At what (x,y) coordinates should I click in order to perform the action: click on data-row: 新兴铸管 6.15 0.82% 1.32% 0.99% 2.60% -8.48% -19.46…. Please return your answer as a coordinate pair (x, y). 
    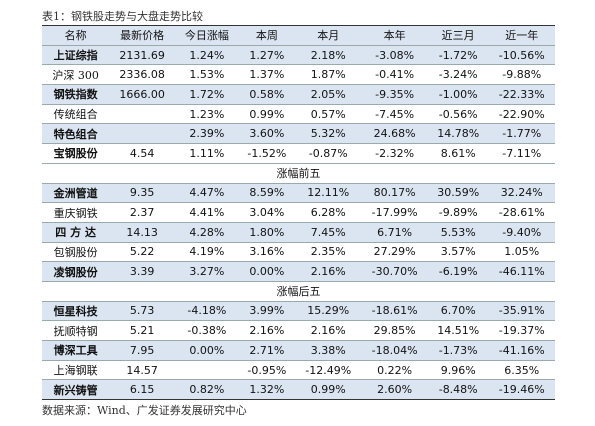
    Looking at the image, I should click on (298, 390).